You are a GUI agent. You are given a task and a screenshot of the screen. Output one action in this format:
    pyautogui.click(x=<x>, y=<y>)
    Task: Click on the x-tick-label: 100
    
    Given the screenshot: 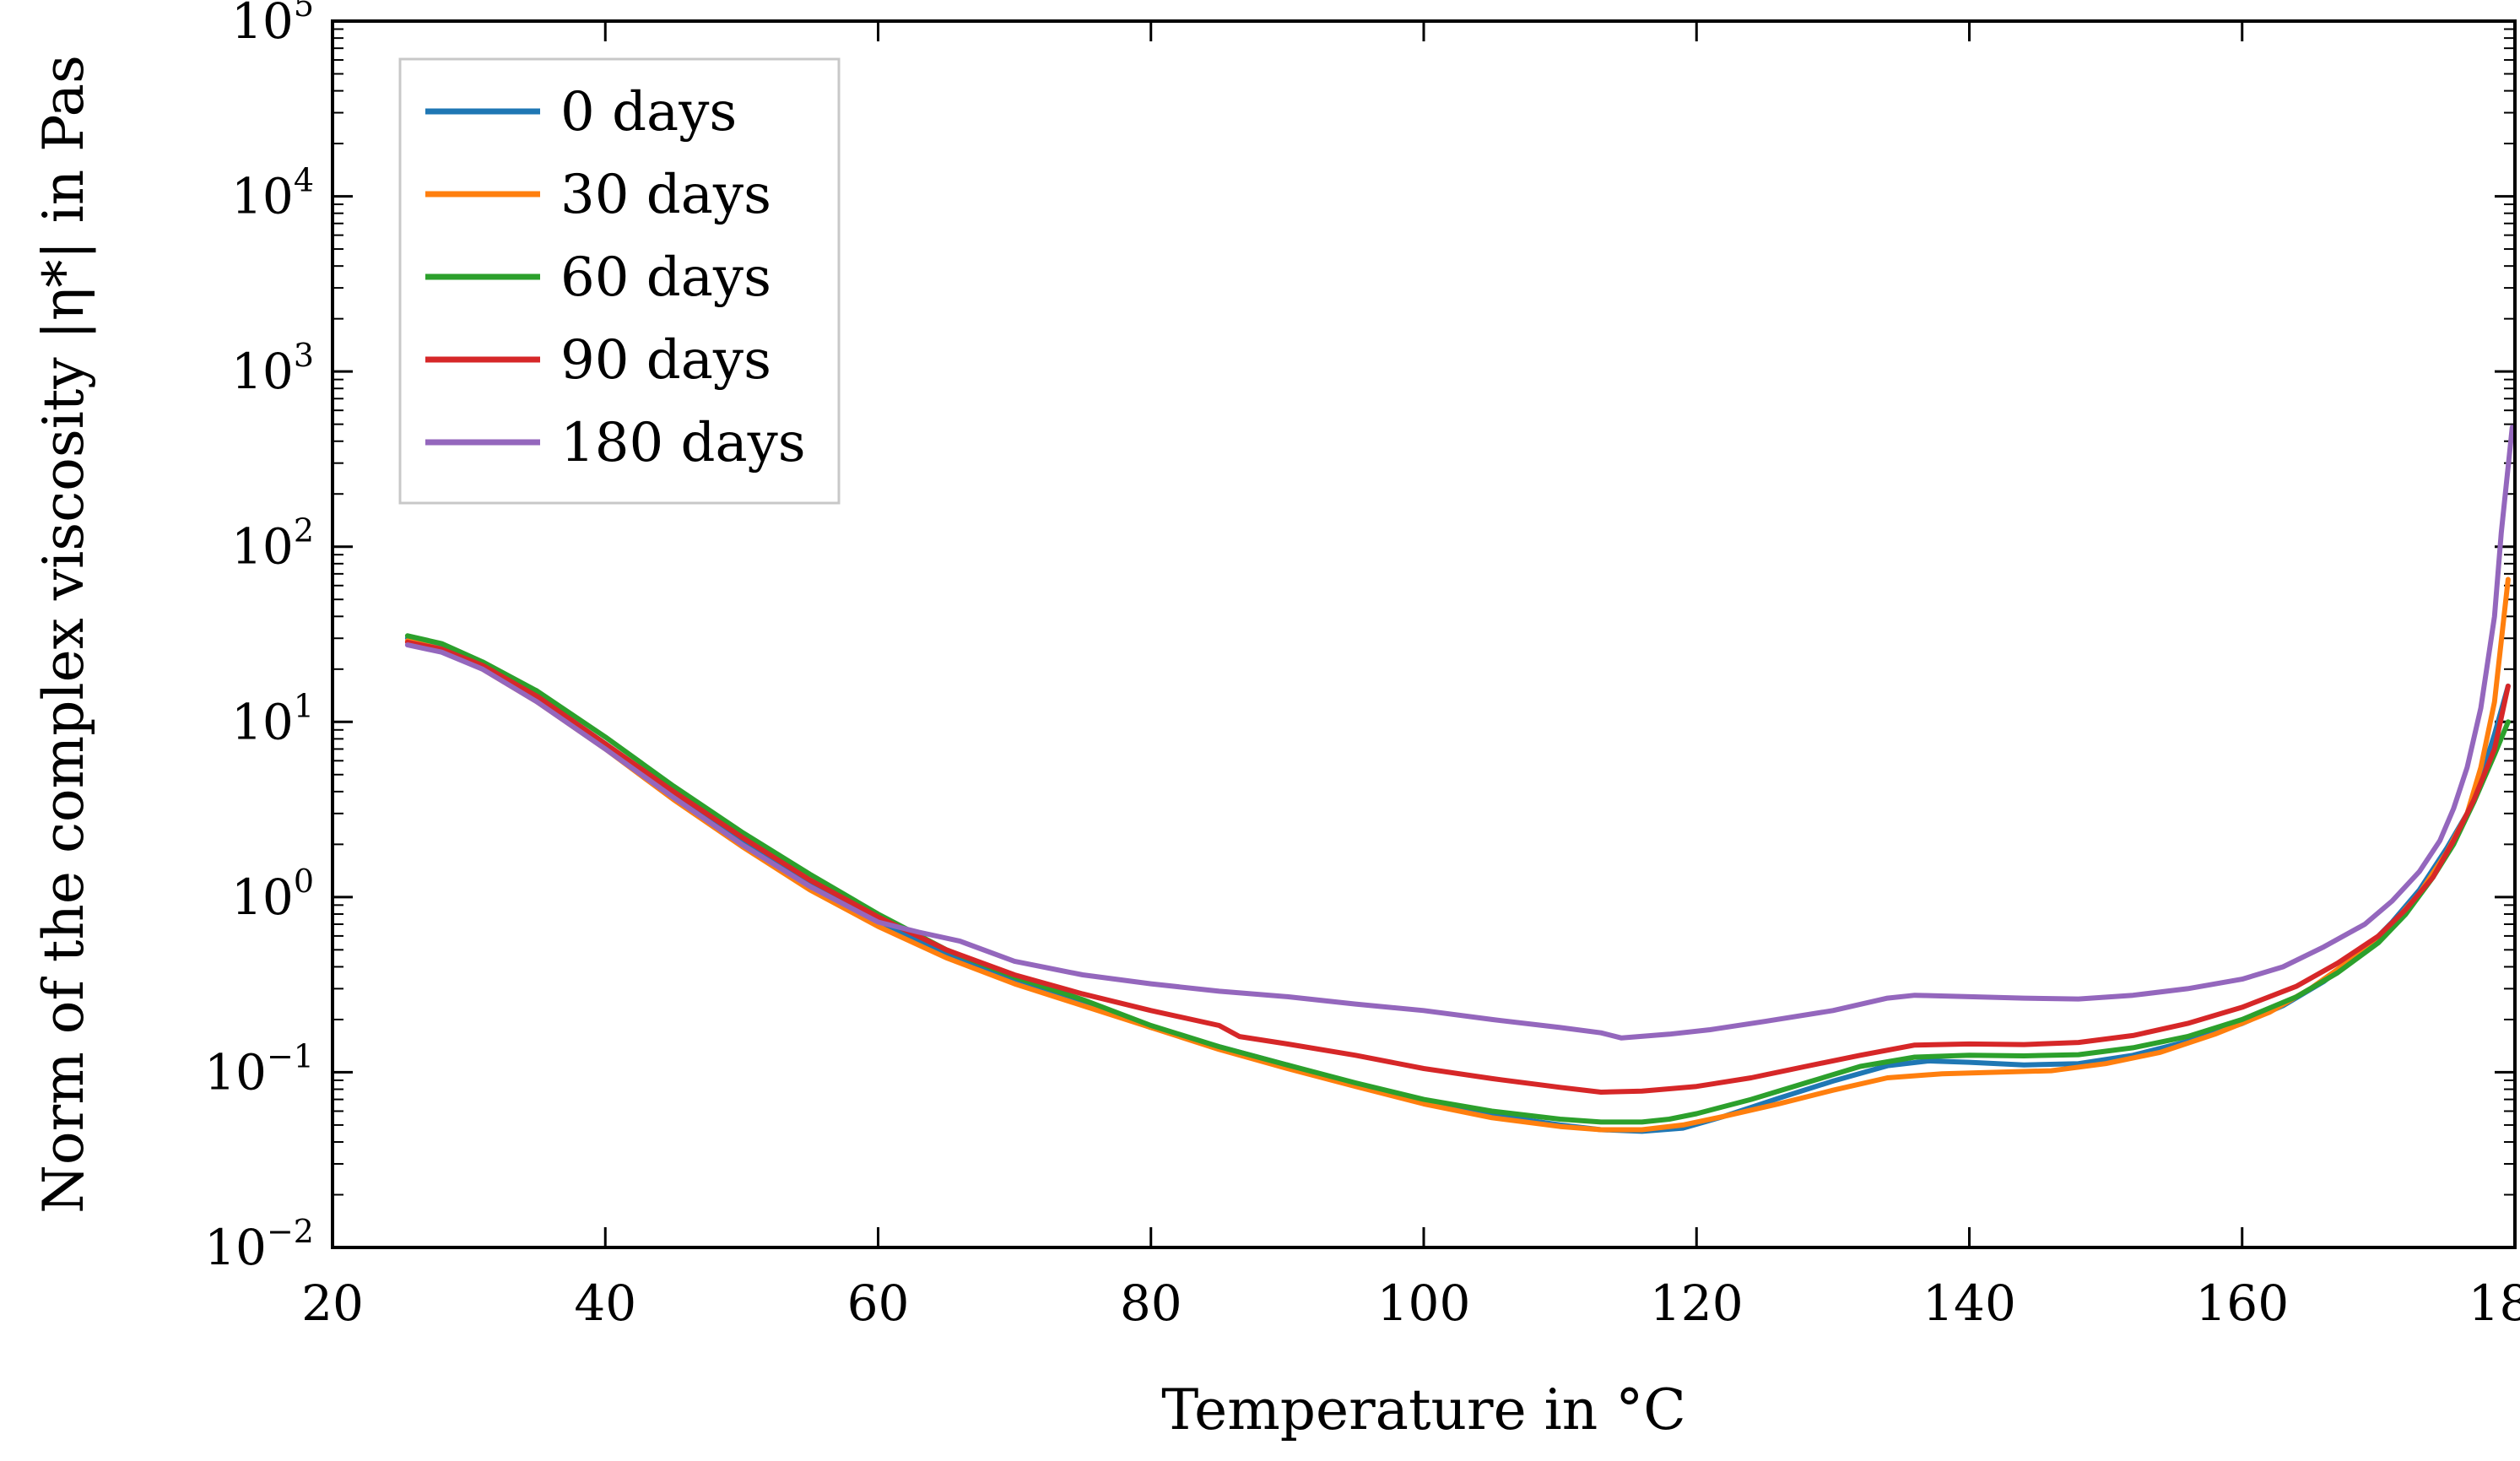 What is the action you would take?
    pyautogui.click(x=1424, y=1303)
    